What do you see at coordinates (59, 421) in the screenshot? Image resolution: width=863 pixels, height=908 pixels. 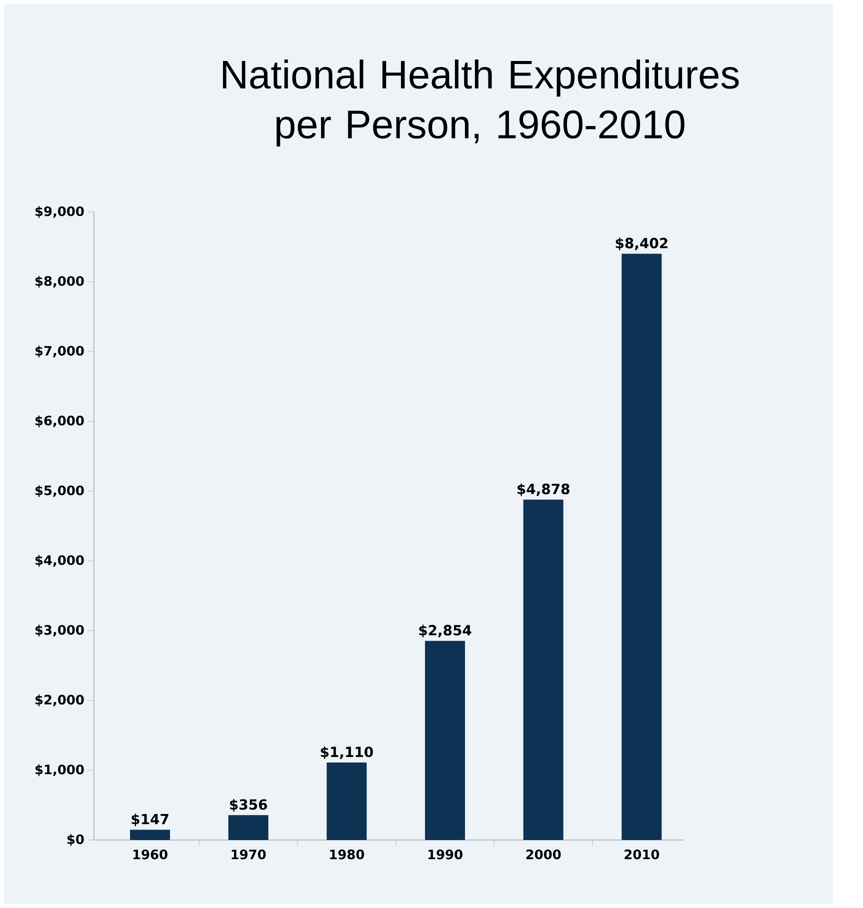 I see `y-tick-label: $6,000` at bounding box center [59, 421].